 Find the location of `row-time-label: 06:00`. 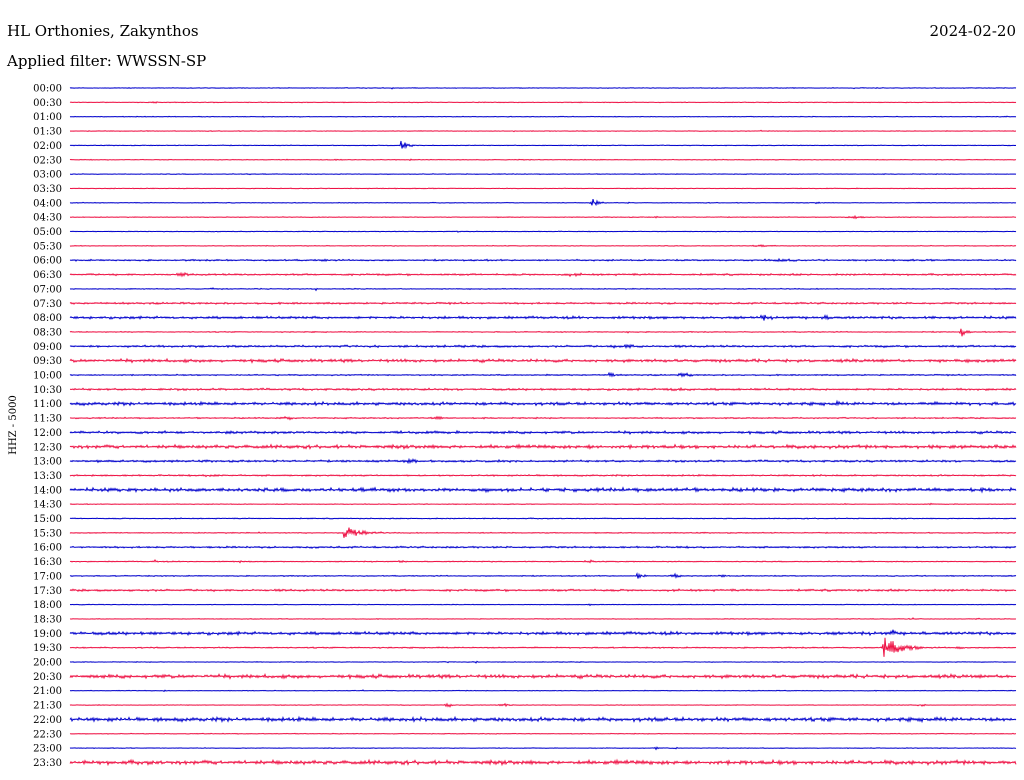

row-time-label: 06:00 is located at coordinates (47, 261).